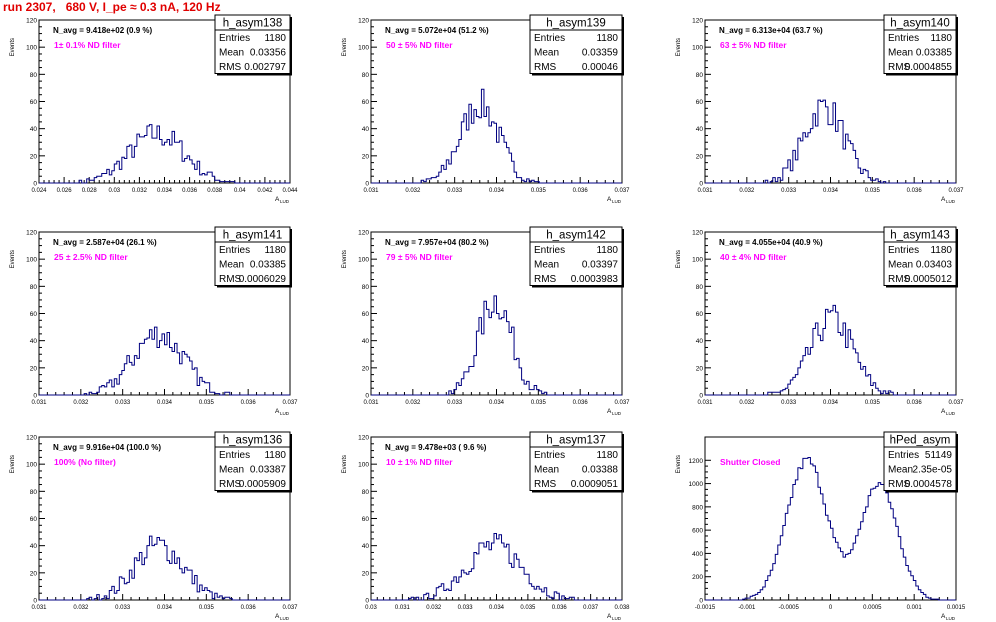 The width and height of the screenshot is (996, 622). I want to click on x-tick-label: 0.04, so click(240, 191).